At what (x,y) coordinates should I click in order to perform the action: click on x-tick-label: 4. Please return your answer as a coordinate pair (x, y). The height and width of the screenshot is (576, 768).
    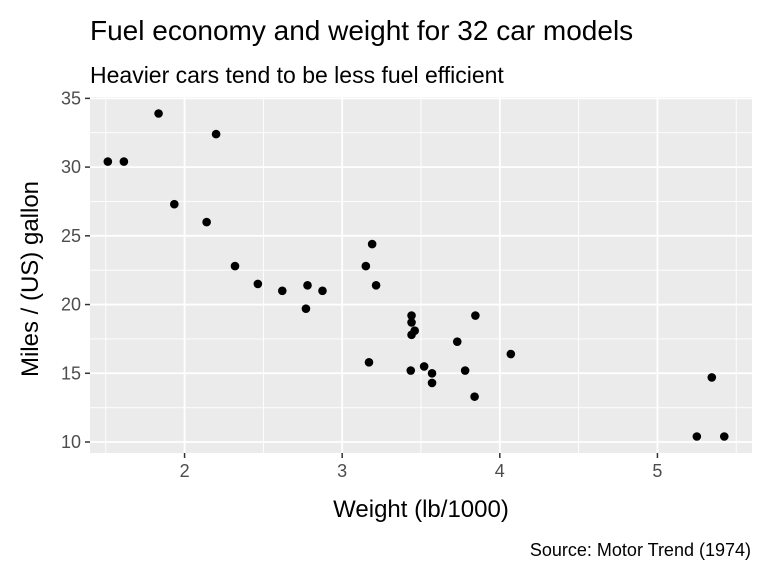
    Looking at the image, I should click on (500, 471).